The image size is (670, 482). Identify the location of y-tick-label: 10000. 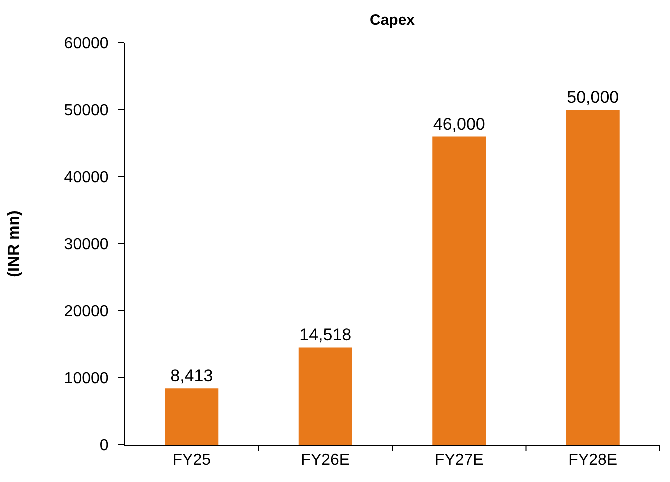
(86, 379).